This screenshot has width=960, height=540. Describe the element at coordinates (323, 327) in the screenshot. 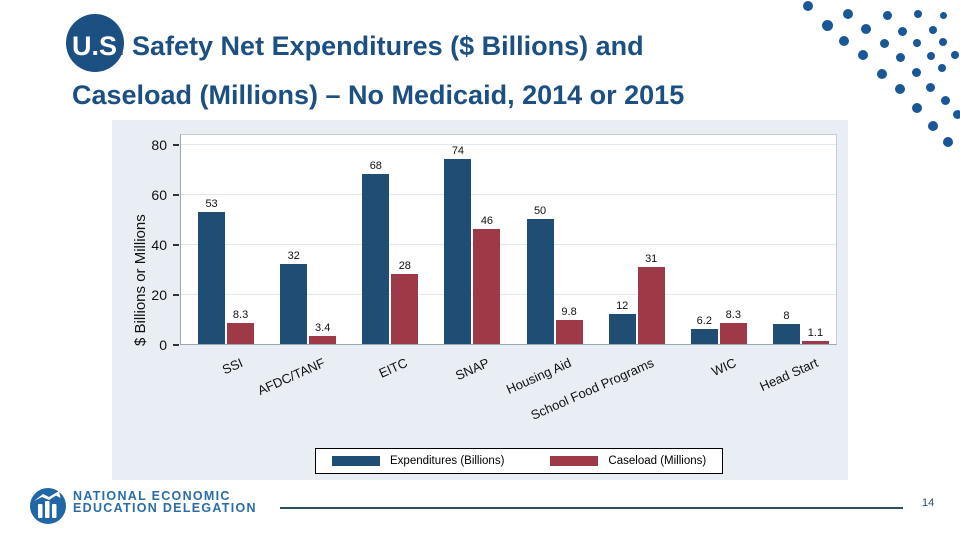

I see `bar-value-label: 3.4` at that location.